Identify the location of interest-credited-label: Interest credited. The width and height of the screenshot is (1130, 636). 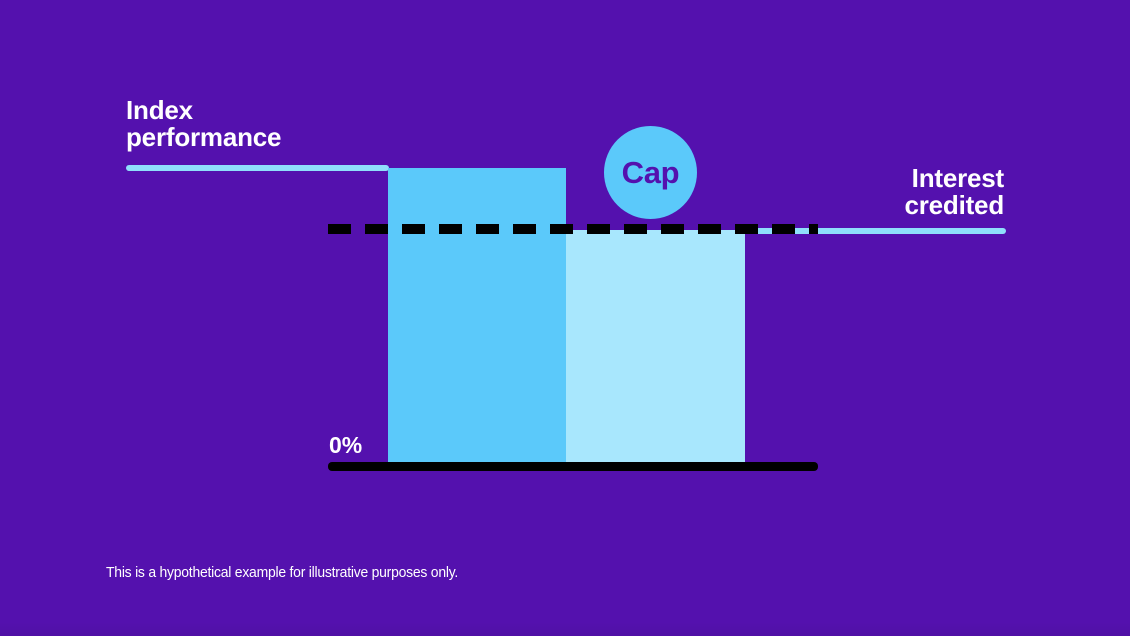
(954, 191).